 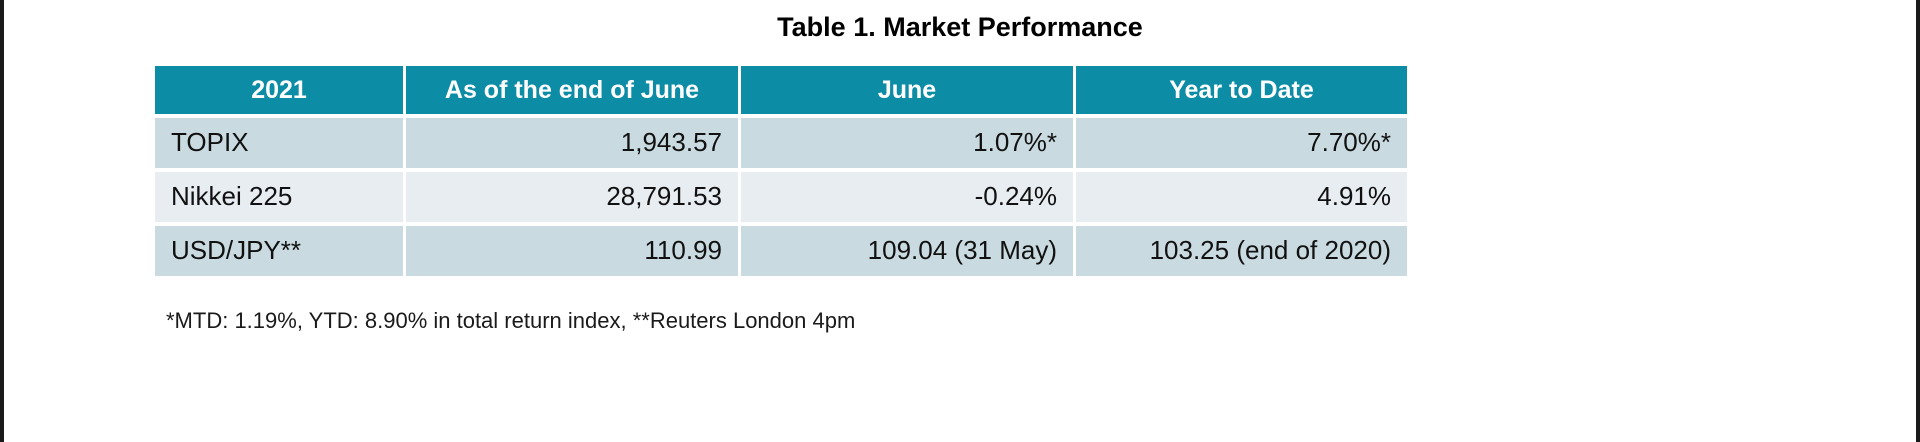 What do you see at coordinates (572, 251) in the screenshot?
I see `cell-usd-jpy-as-of-end-of-june: 110.99` at bounding box center [572, 251].